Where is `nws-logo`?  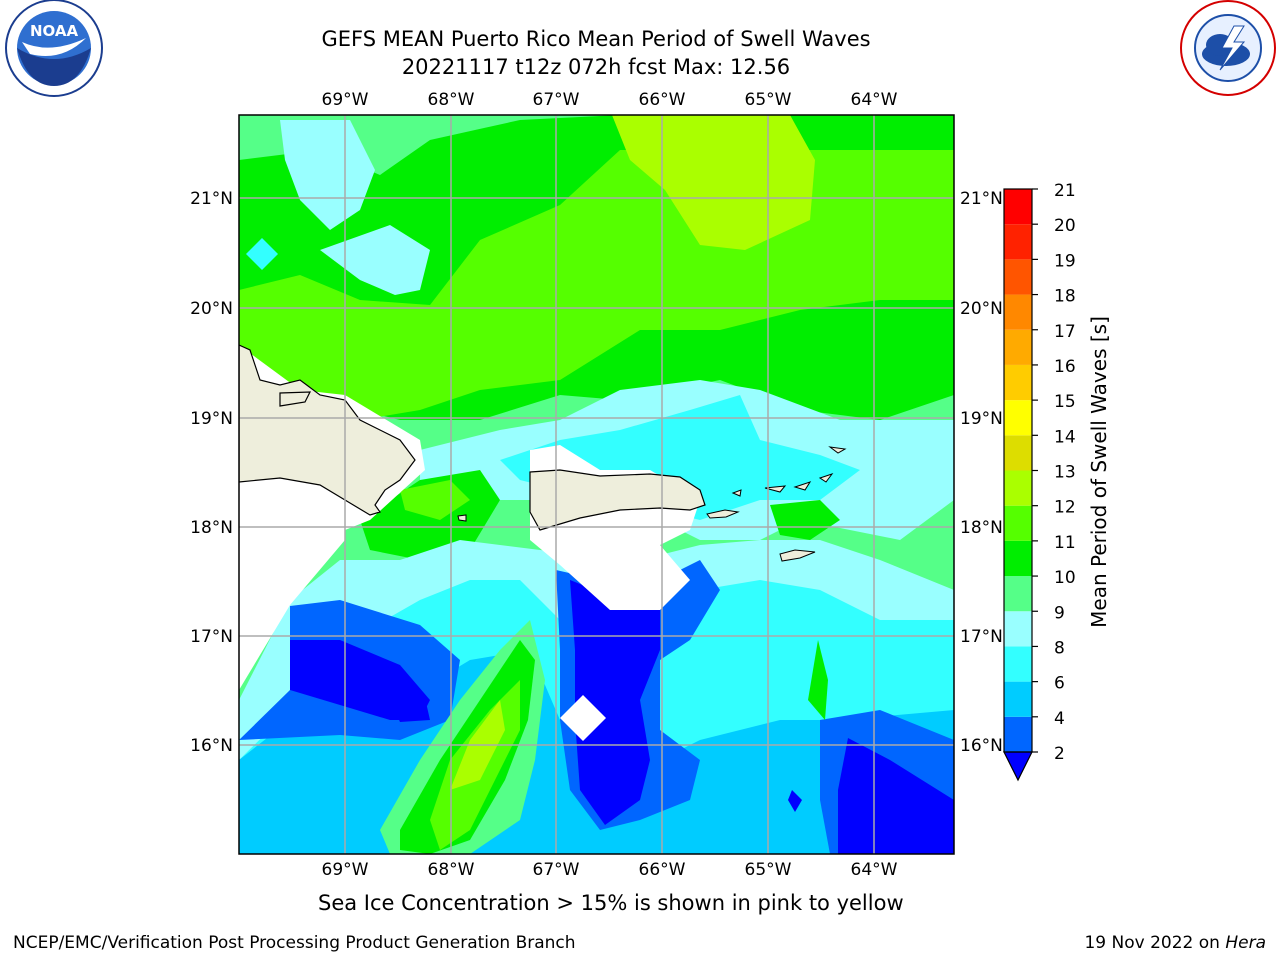
nws-logo is located at coordinates (1228, 48).